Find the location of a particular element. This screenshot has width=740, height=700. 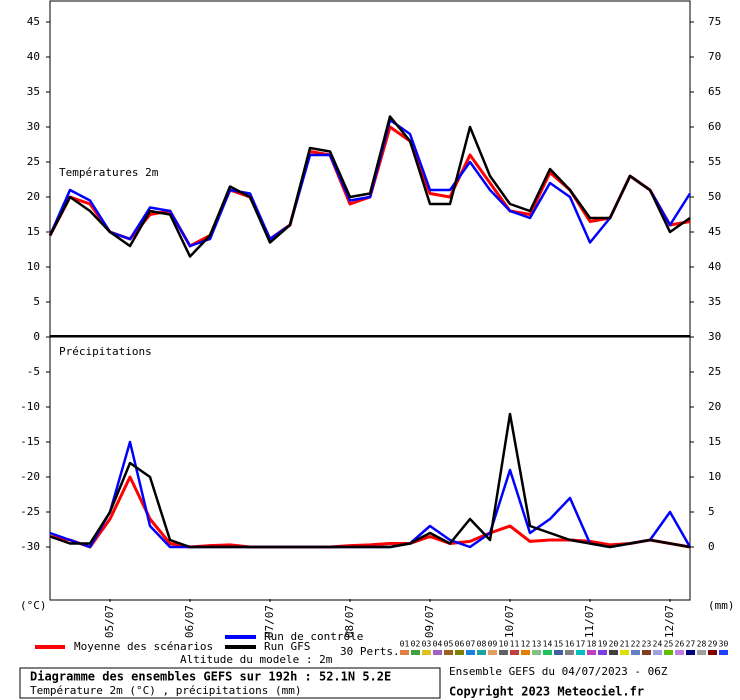

y2-tick-label: 35 is located at coordinates (714, 301).